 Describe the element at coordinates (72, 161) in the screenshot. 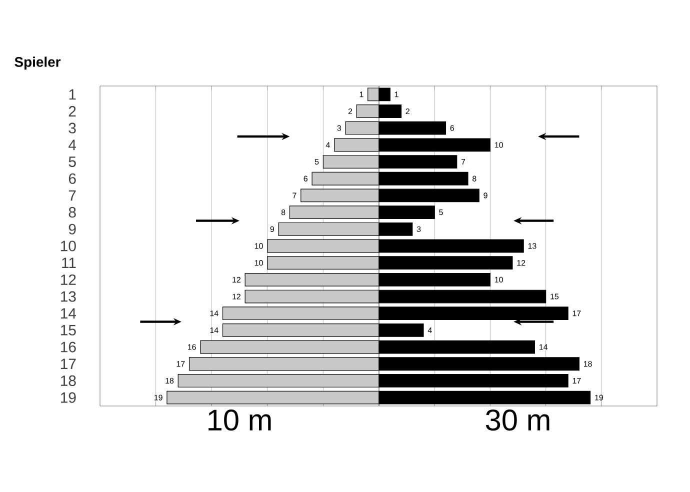

I see `y-tick-label: 5` at that location.